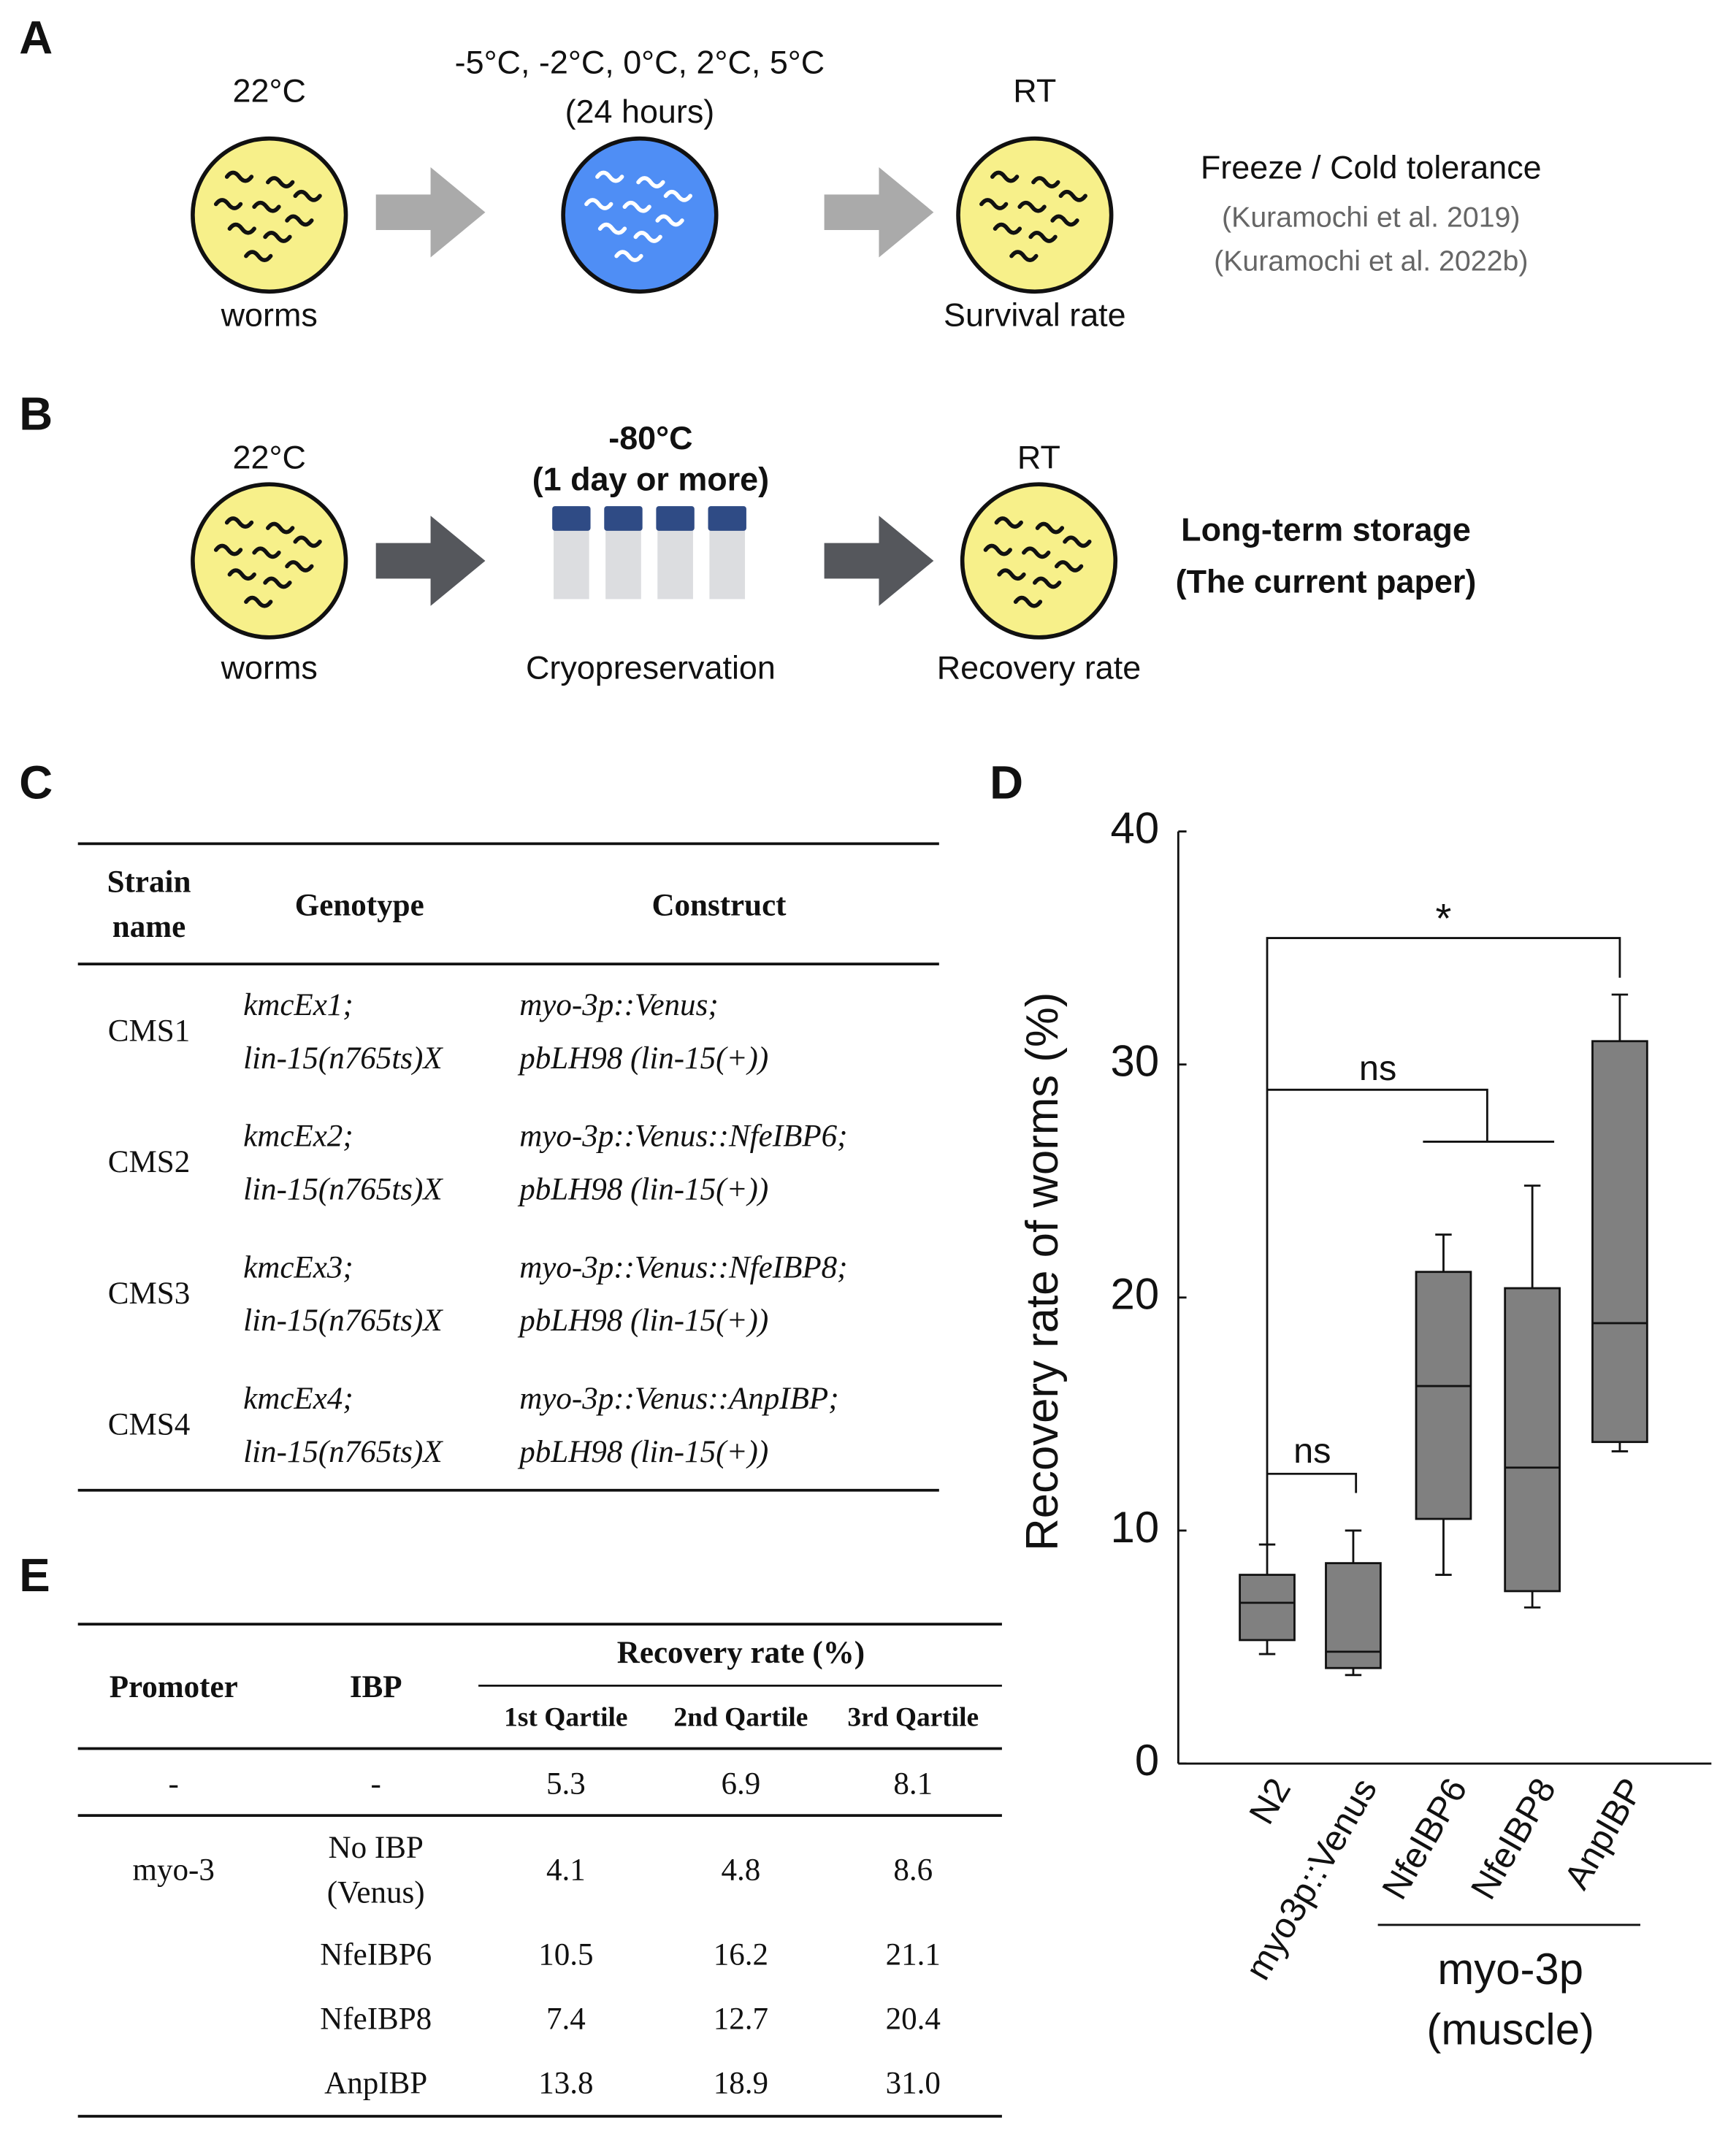  I want to click on table-cell: myo-3p::Venus::NfeIBP8;, so click(683, 1267).